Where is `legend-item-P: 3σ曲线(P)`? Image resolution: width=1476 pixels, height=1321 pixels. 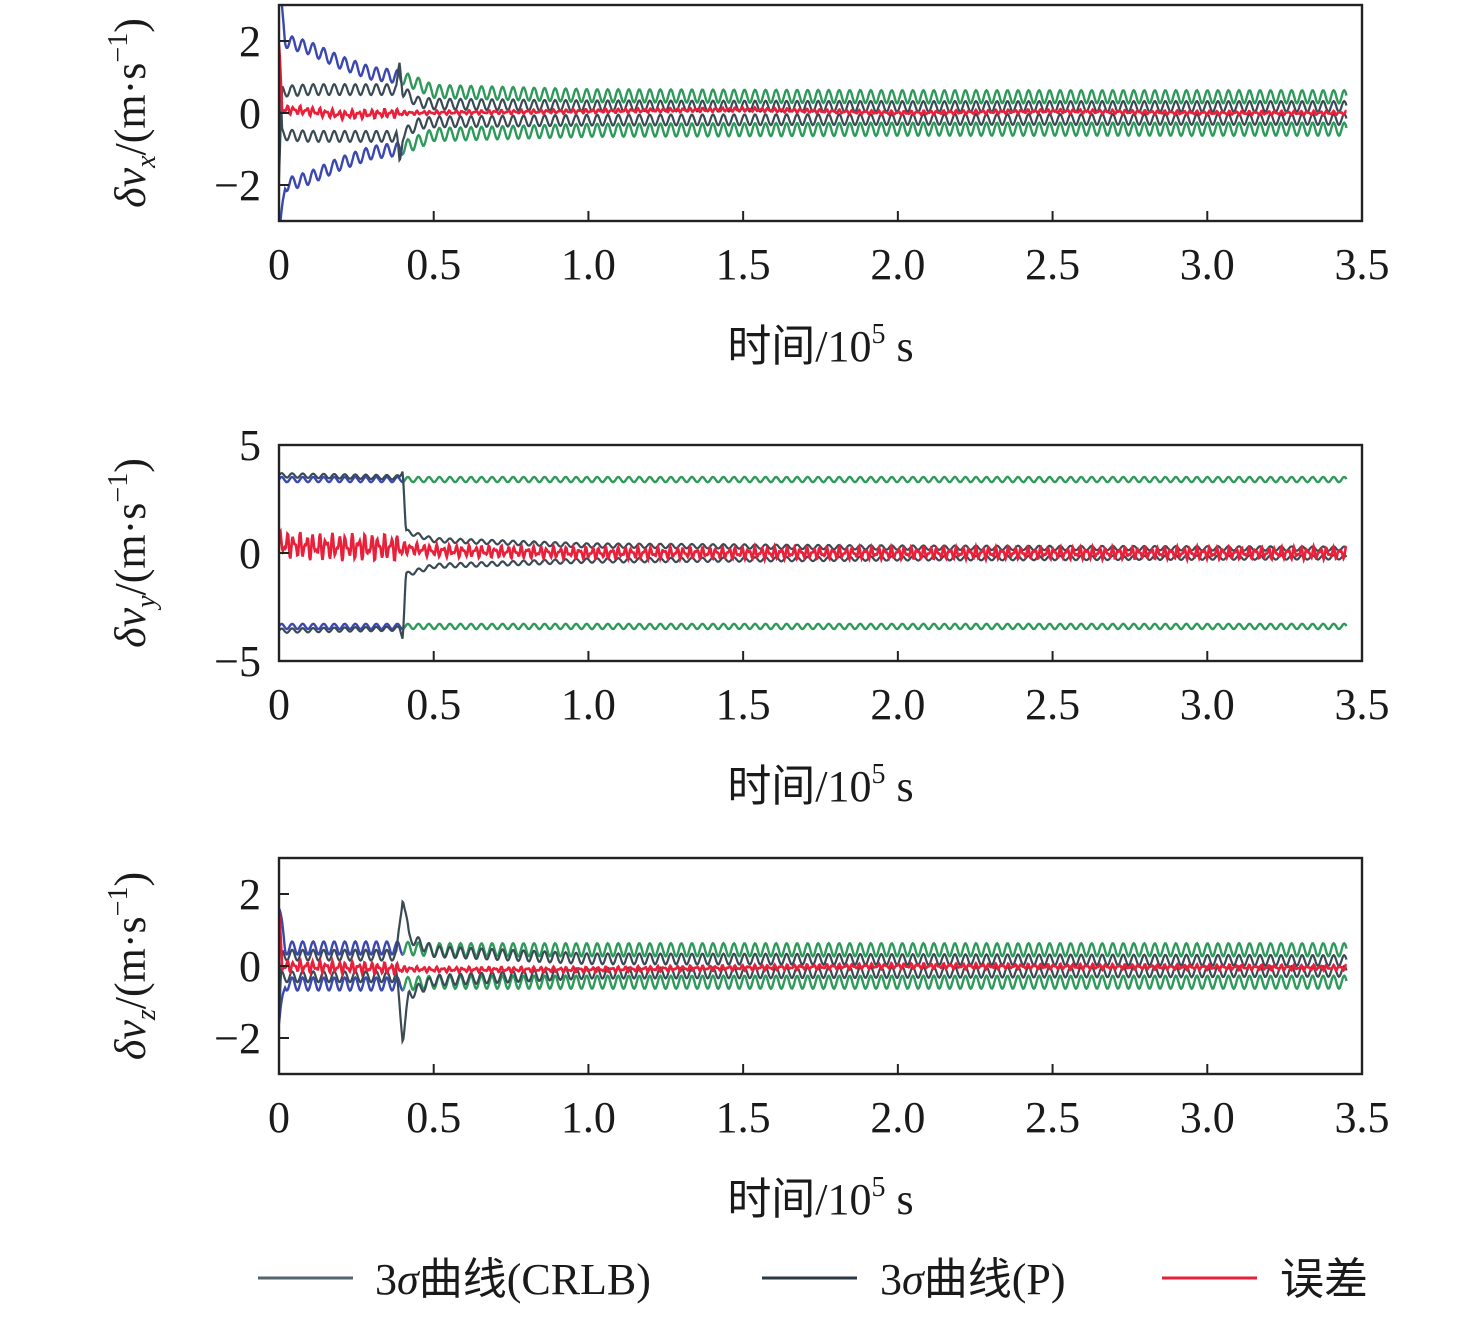 legend-item-P: 3σ曲线(P) is located at coordinates (913, 1279).